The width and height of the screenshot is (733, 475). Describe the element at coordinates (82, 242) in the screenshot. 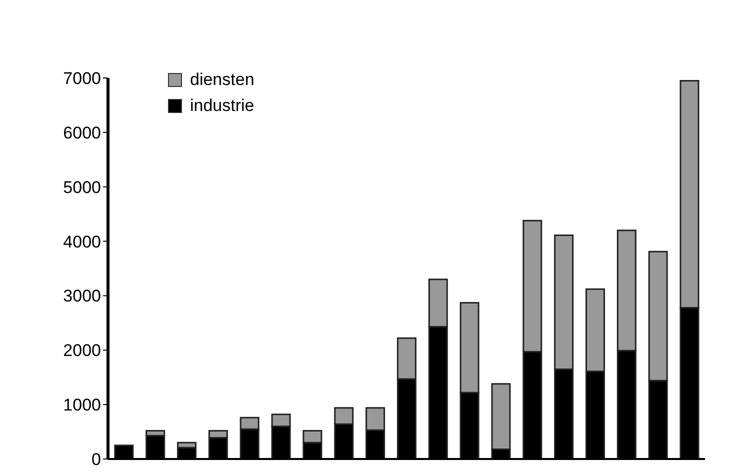

I see `y-tick-label: 4000` at that location.